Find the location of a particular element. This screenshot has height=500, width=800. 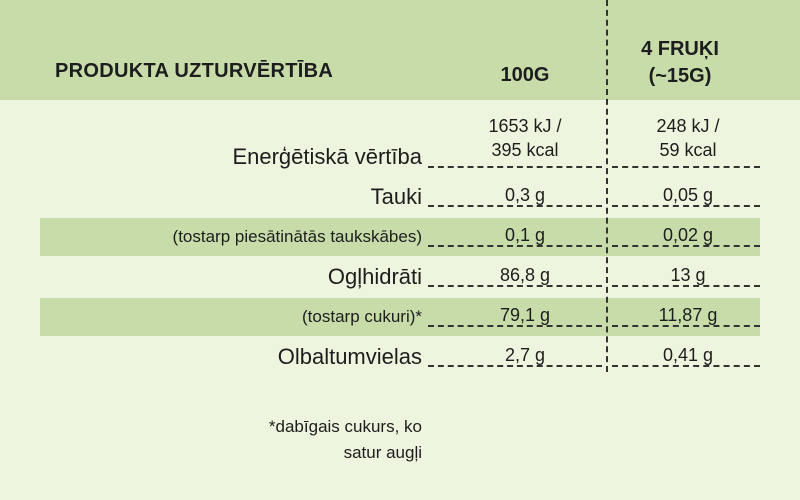

table-title: PRODUKTA UZTURVĒRTĪBA is located at coordinates (194, 71).